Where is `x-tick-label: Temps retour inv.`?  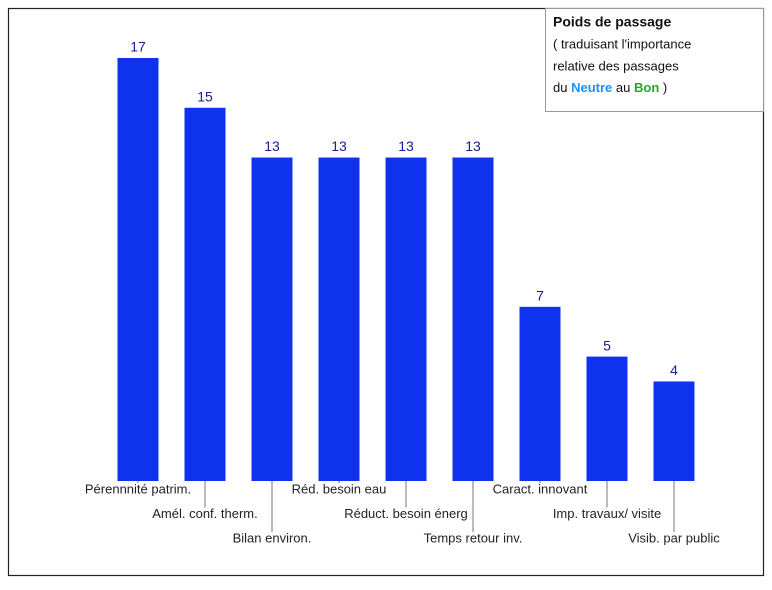
x-tick-label: Temps retour inv. is located at coordinates (473, 537).